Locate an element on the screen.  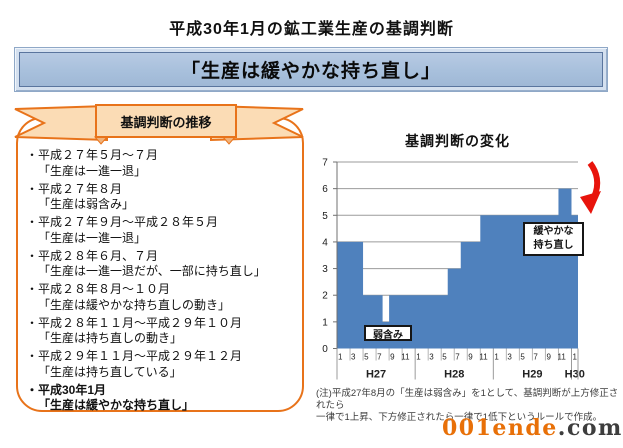
history-item: ・平成２８年１１月～平成２９年１０月 「生産は持ち直しの動き」 is located at coordinates (161, 331).